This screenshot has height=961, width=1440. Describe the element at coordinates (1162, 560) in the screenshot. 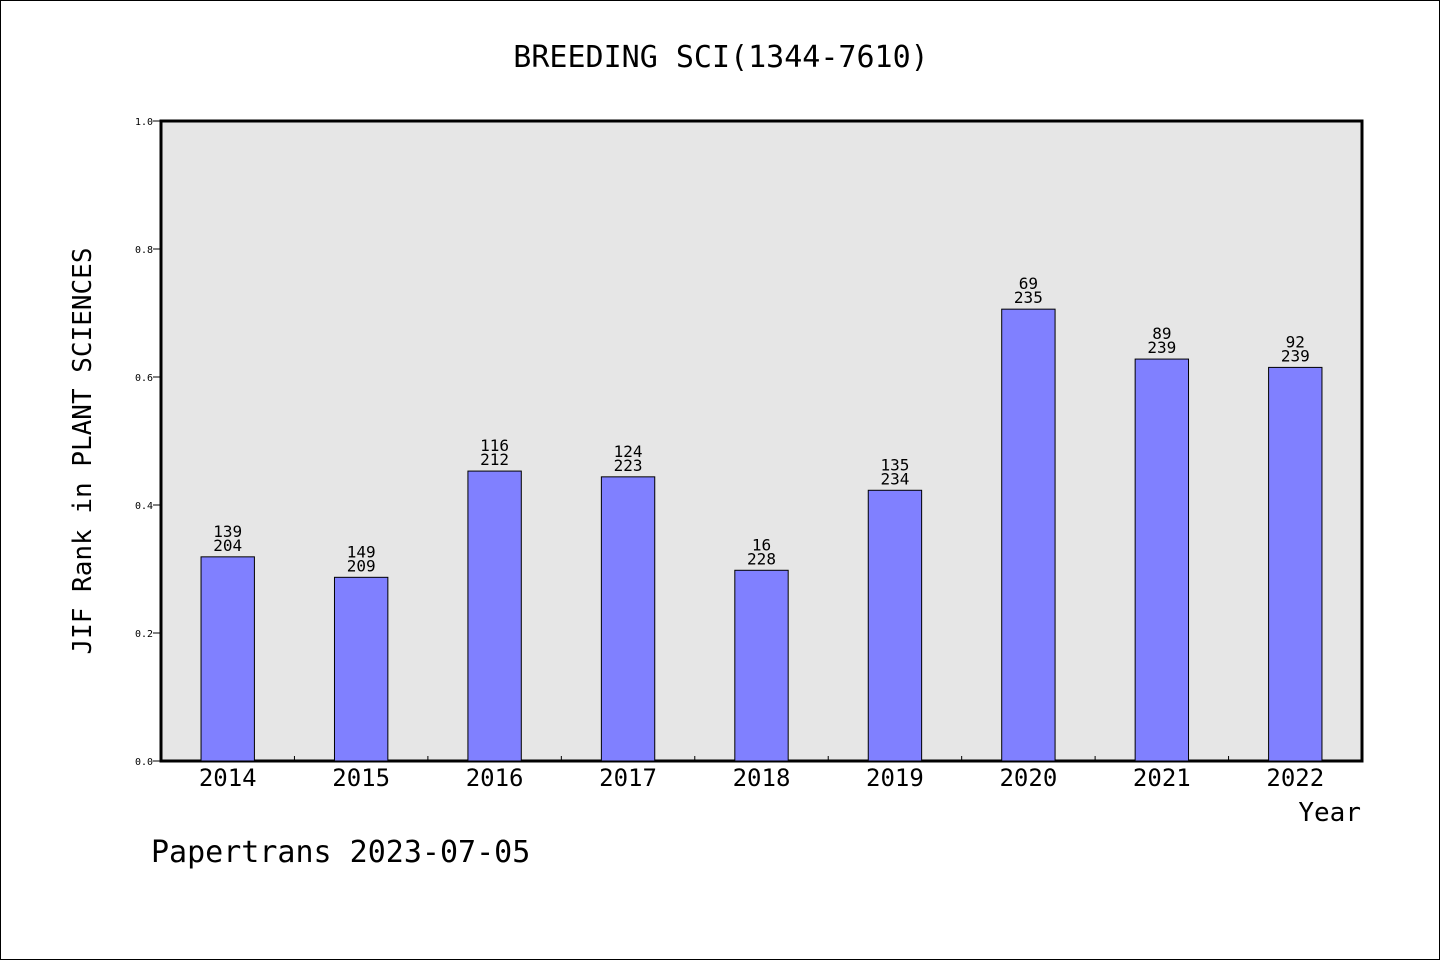

I see `bar-2021` at that location.